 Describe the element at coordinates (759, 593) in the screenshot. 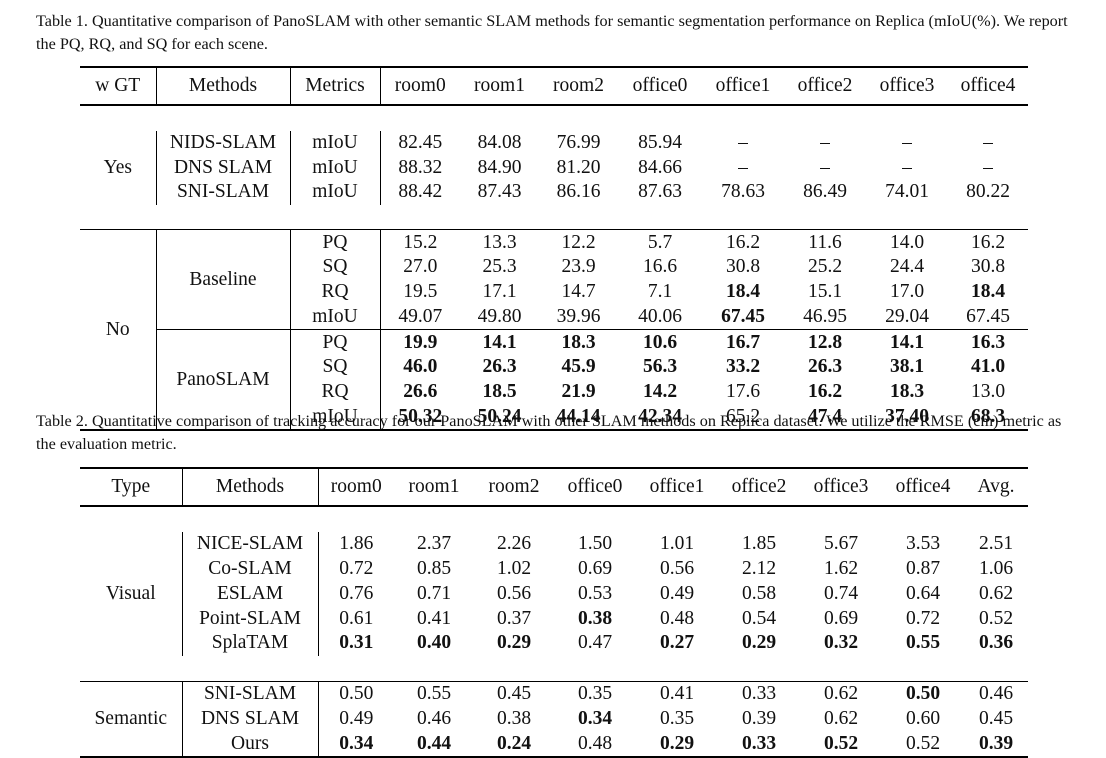

I see `value-cell: 0.58` at that location.